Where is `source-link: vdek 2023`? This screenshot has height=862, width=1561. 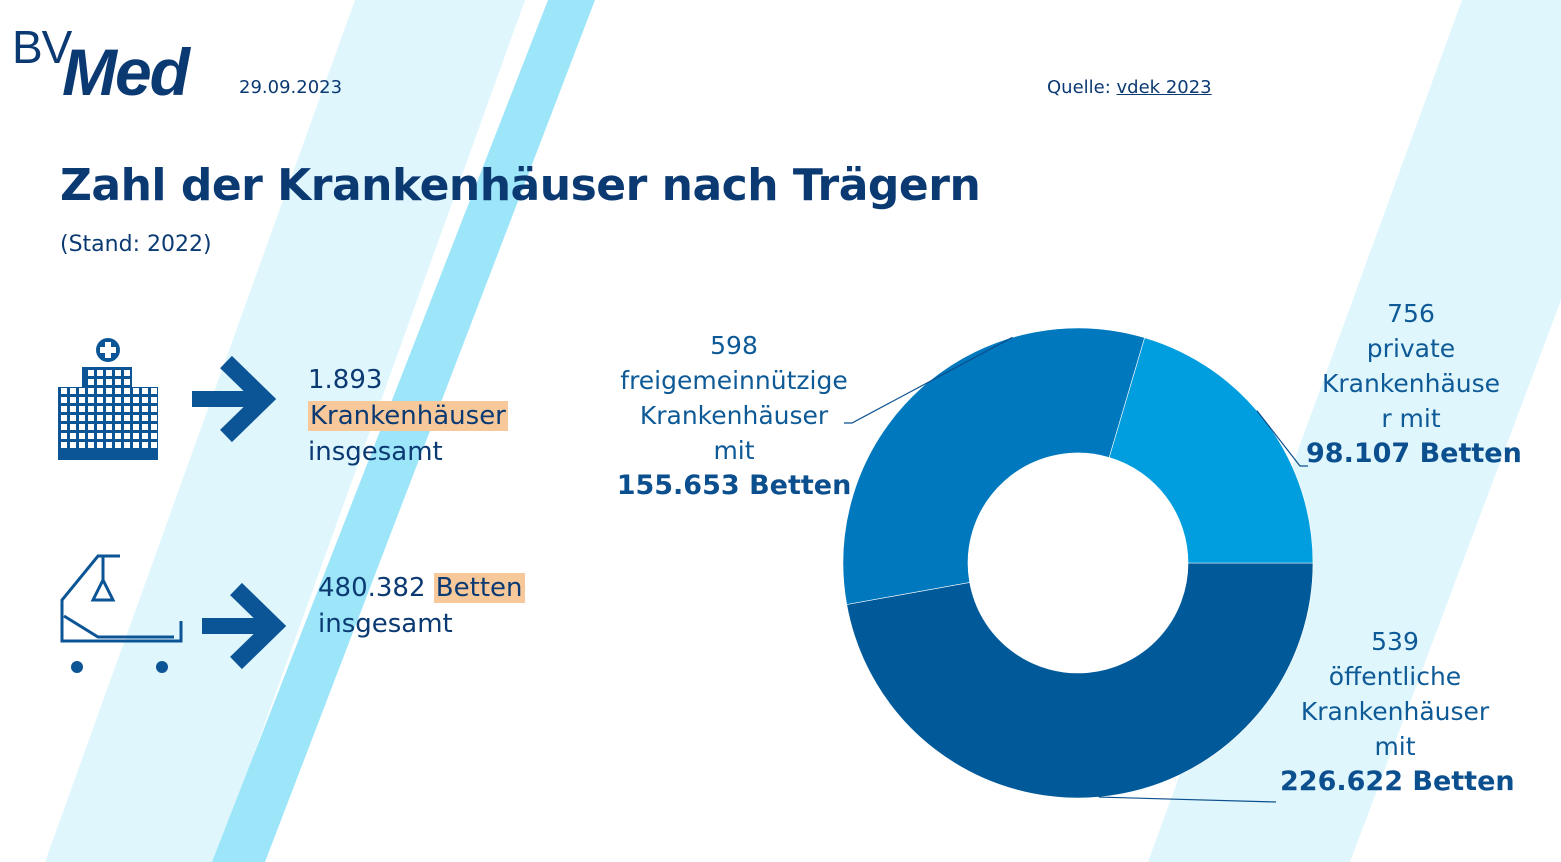 source-link: vdek 2023 is located at coordinates (1164, 87).